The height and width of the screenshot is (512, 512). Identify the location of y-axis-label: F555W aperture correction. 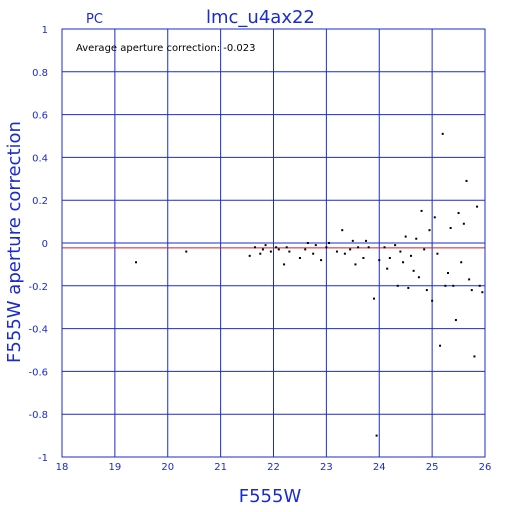
(14, 242).